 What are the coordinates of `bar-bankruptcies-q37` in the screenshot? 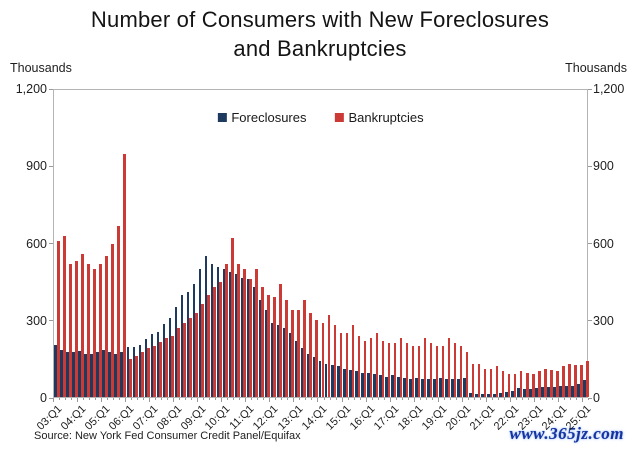 It's located at (281, 340).